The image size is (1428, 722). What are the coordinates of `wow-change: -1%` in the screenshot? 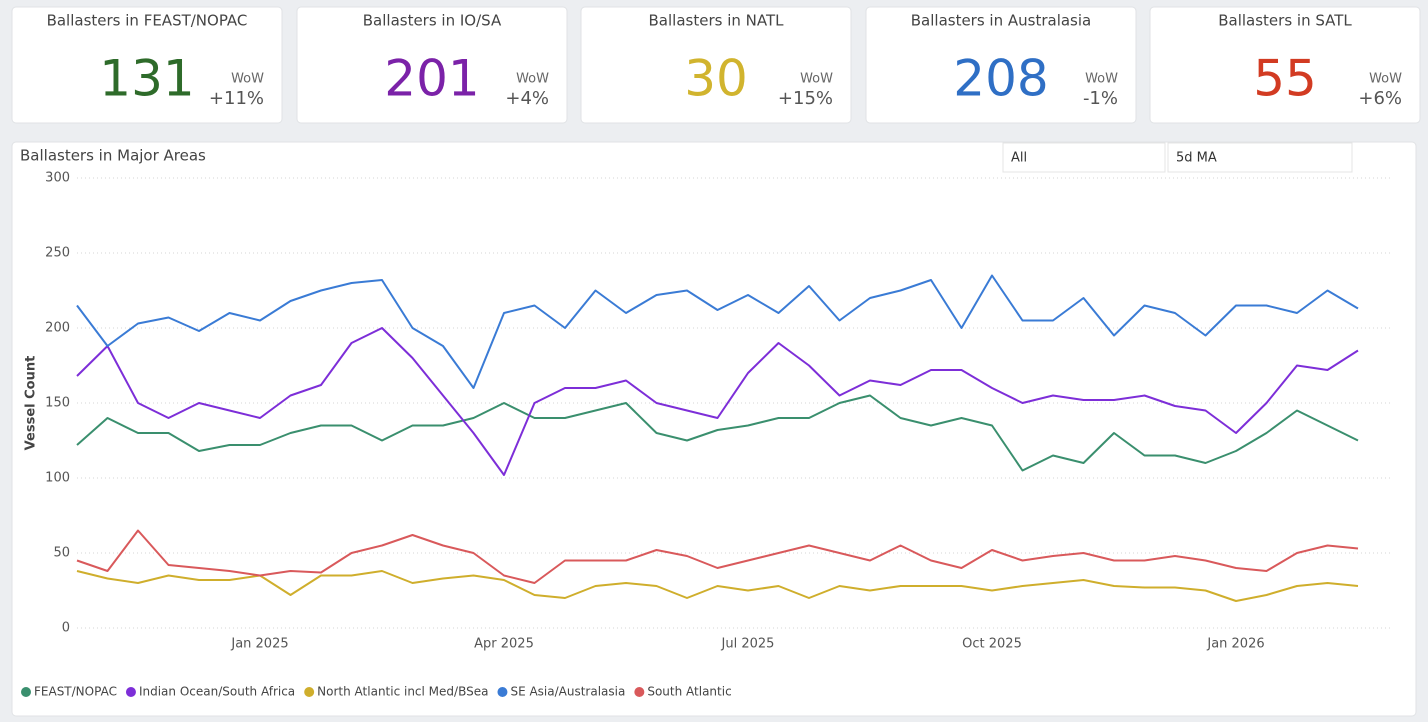 It's located at (1100, 98).